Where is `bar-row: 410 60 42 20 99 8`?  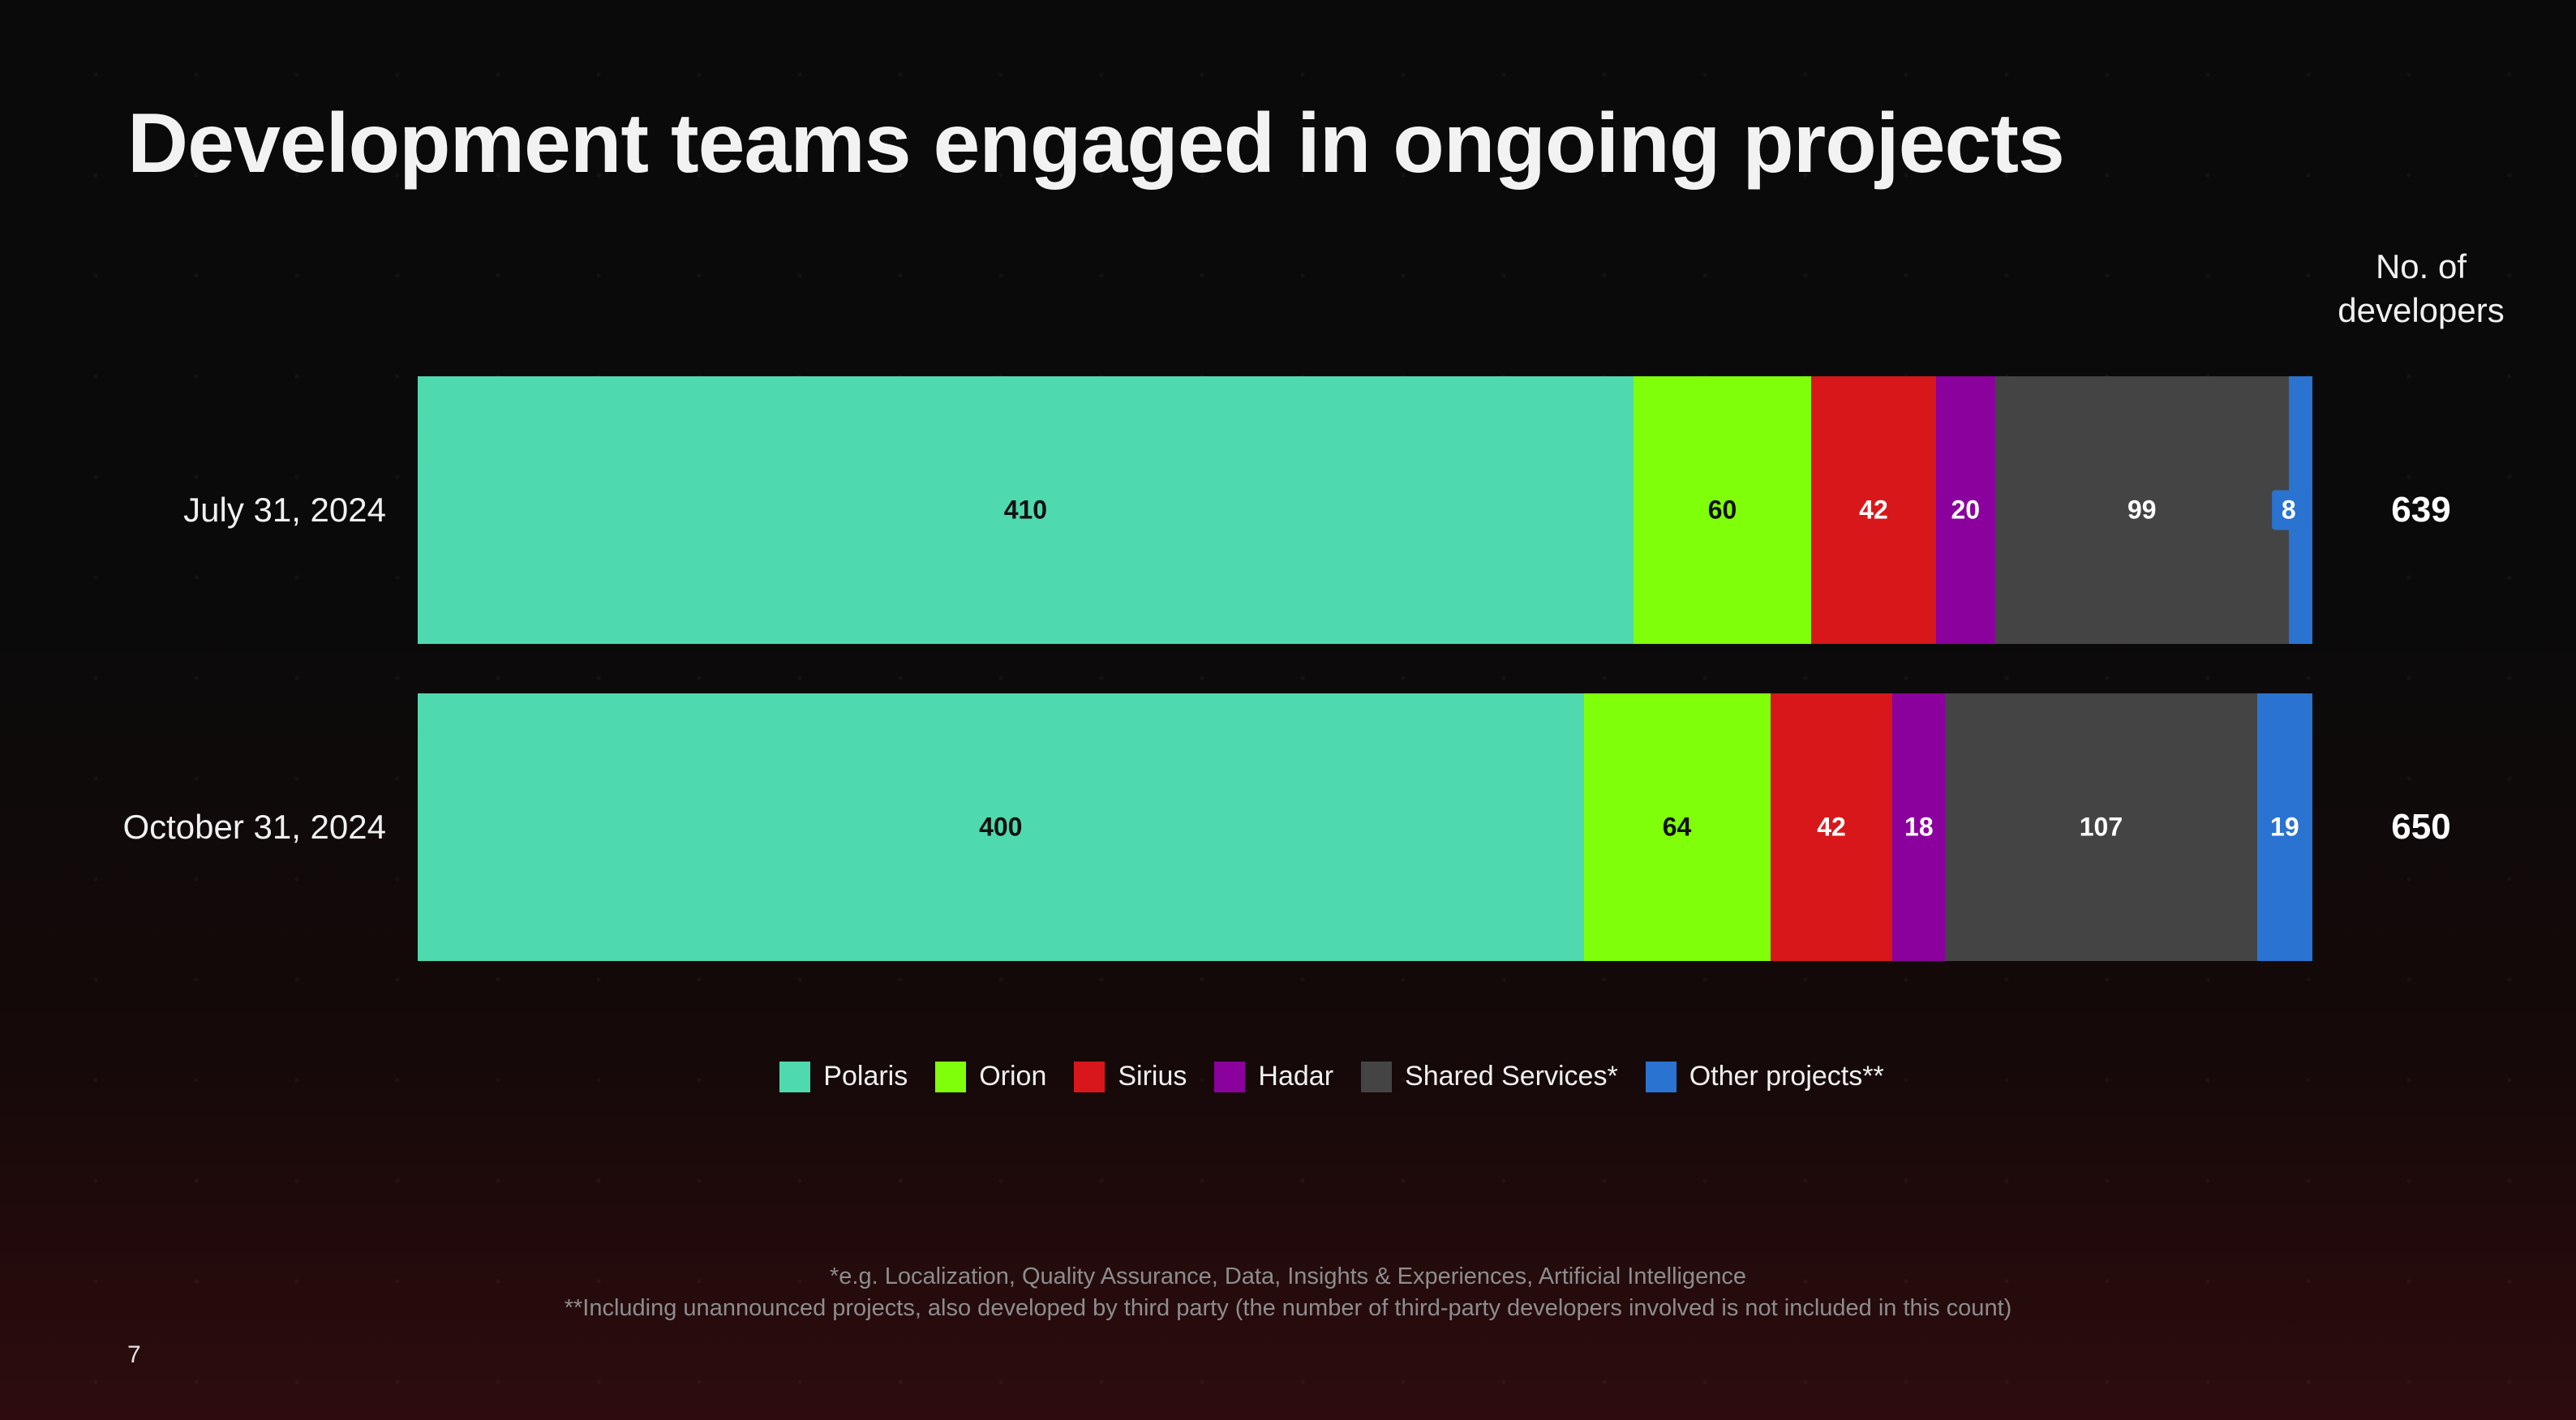 bar-row: 410 60 42 20 99 8 is located at coordinates (1365, 510).